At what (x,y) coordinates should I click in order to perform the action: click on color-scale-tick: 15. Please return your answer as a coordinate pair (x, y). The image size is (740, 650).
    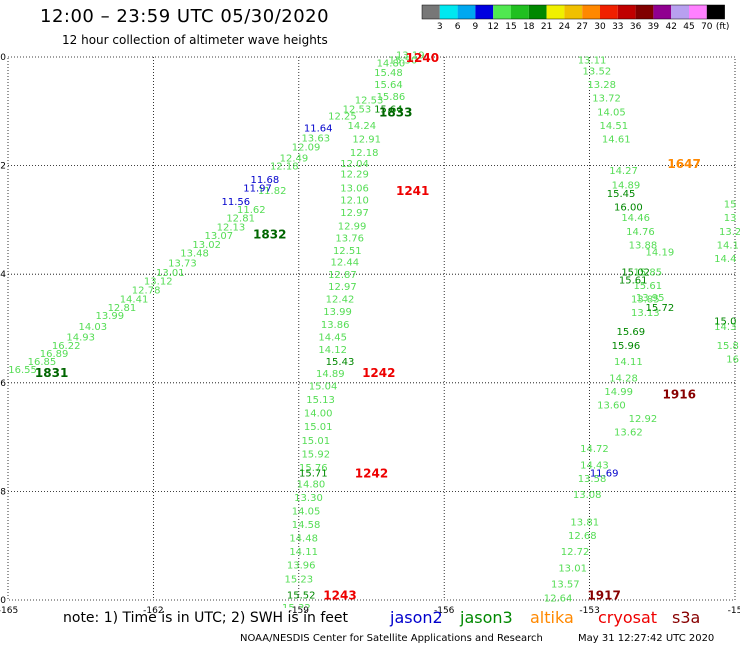
    Looking at the image, I should click on (510, 27).